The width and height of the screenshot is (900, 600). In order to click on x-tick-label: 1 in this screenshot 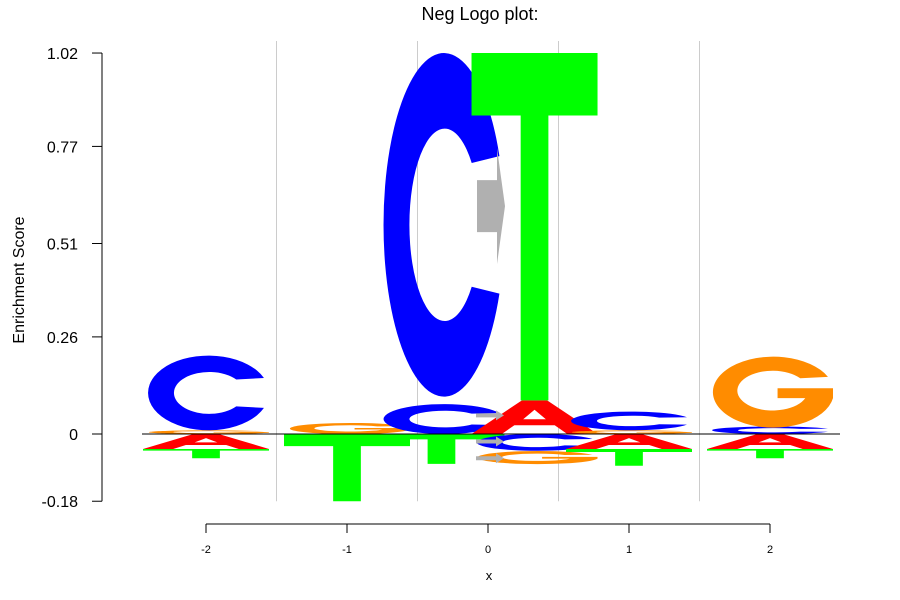, I will do `click(629, 550)`.